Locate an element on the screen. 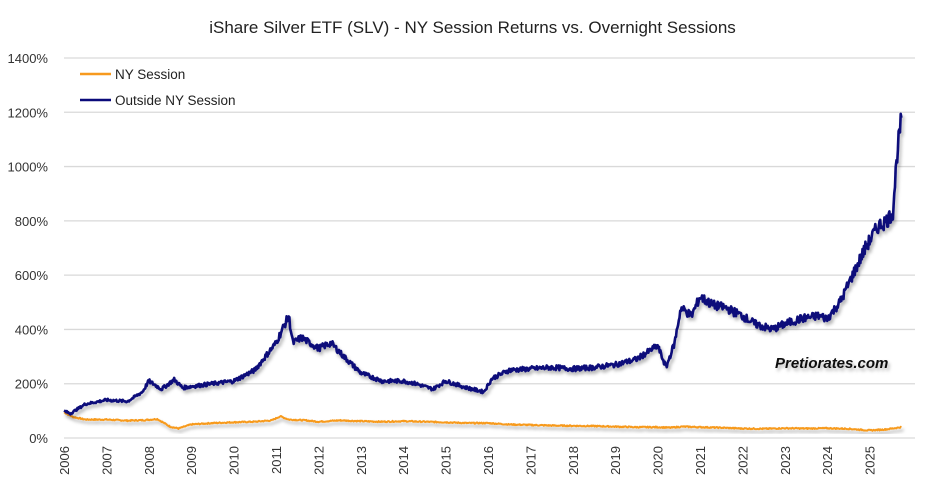  x-tick-label: 2012 is located at coordinates (318, 460).